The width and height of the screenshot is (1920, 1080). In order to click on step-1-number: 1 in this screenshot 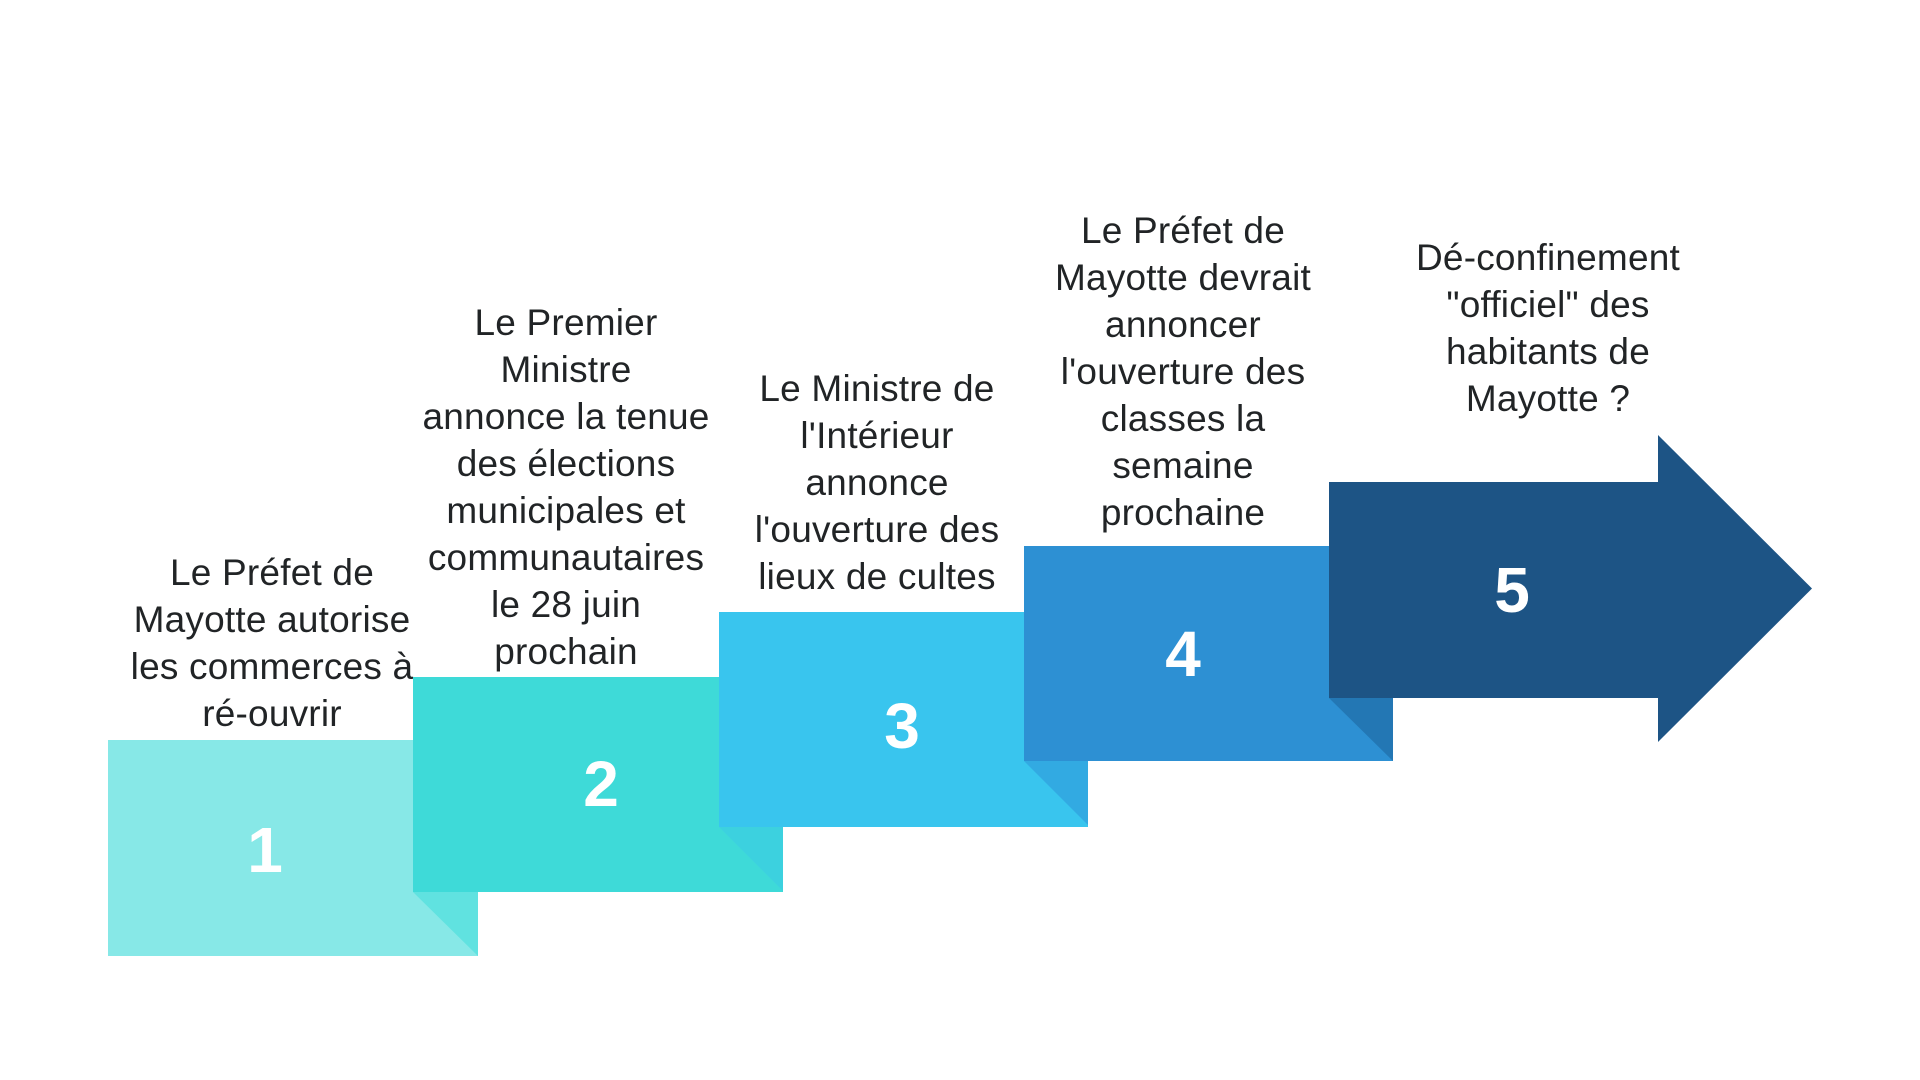, I will do `click(265, 850)`.